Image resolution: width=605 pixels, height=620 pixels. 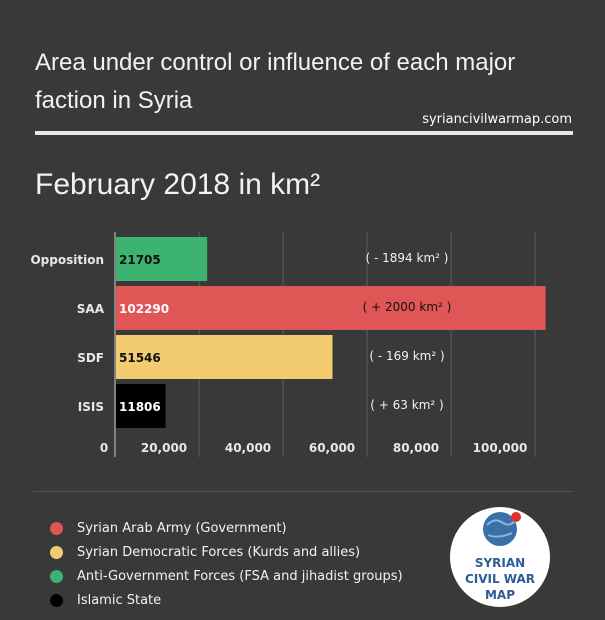 What do you see at coordinates (119, 600) in the screenshot?
I see `legend-label: Islamic State` at bounding box center [119, 600].